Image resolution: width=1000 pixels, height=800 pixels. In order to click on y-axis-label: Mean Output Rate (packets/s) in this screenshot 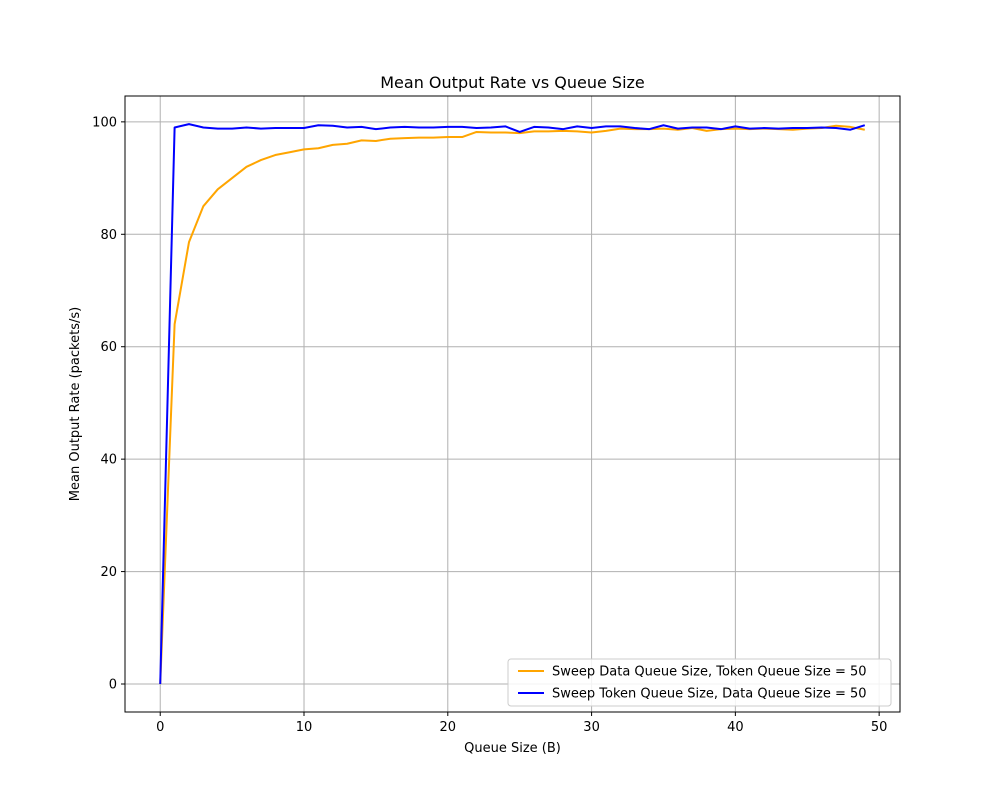, I will do `click(75, 404)`.